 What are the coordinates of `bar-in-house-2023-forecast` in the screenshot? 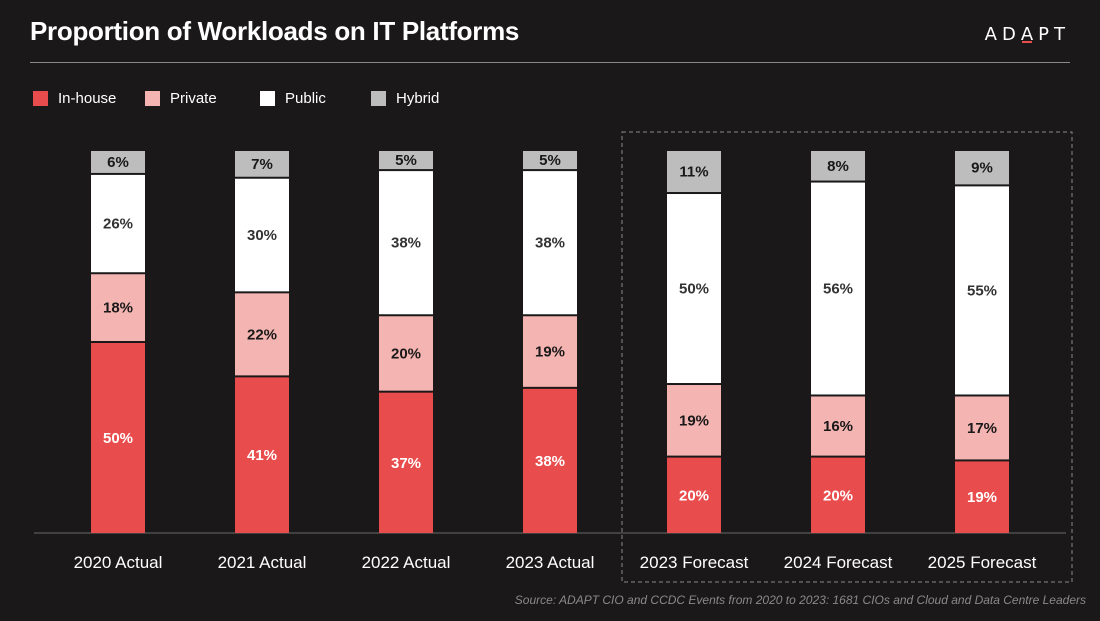 It's located at (694, 495).